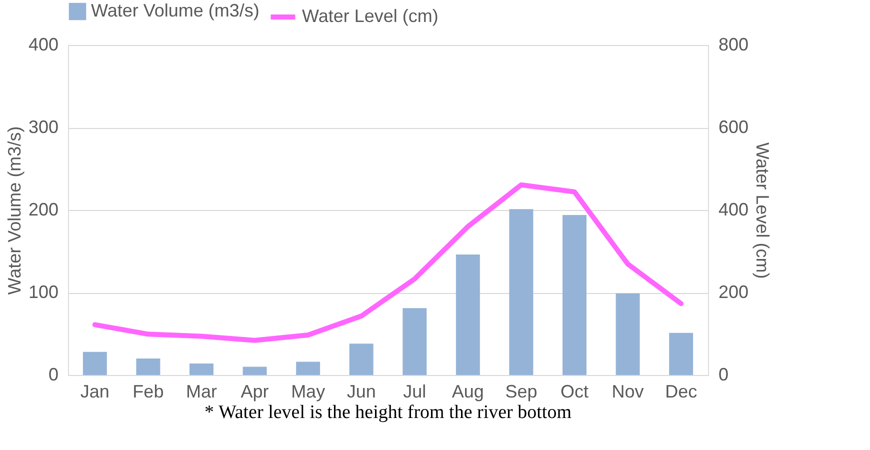 This screenshot has height=450, width=870. Describe the element at coordinates (43, 292) in the screenshot. I see `y-tick-label: 100` at that location.